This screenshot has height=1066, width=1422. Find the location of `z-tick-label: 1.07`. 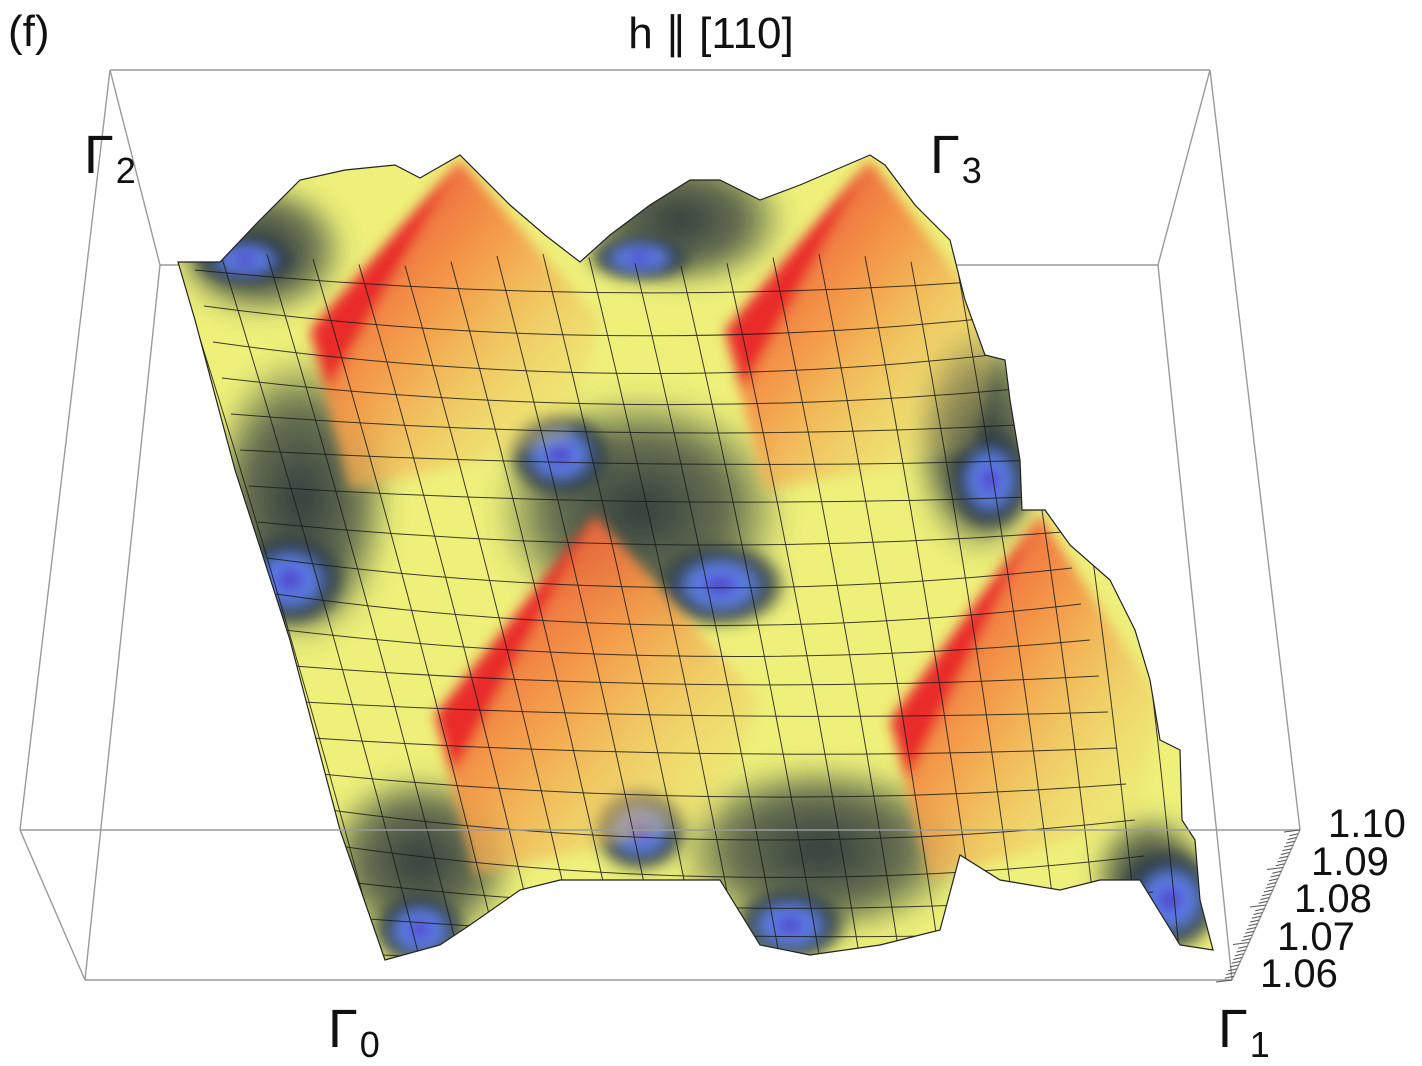

z-tick-label: 1.07 is located at coordinates (1316, 936).